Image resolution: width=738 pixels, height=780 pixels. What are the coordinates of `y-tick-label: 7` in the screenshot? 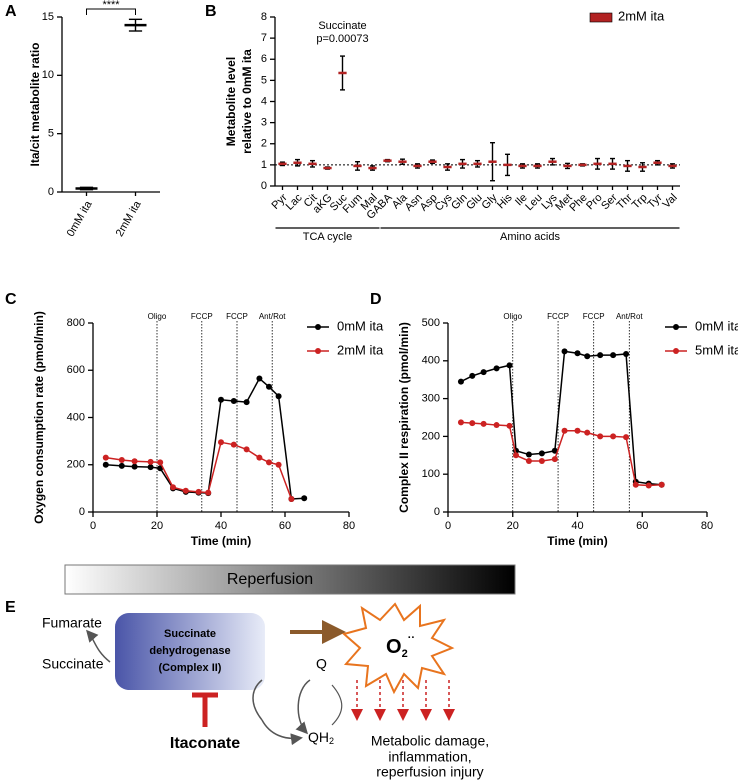 It's located at (264, 38).